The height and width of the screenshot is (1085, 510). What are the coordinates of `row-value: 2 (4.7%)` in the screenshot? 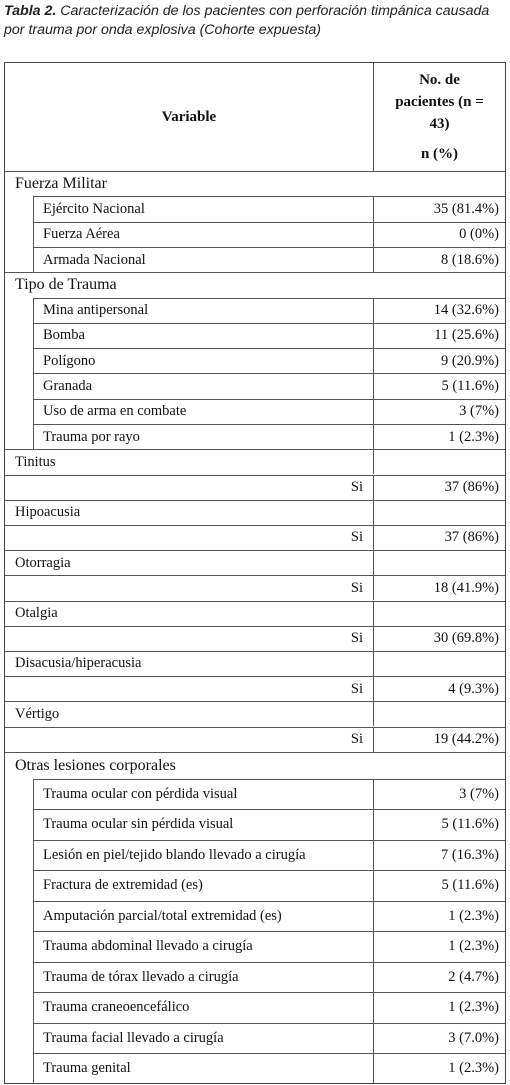 It's located at (473, 976).